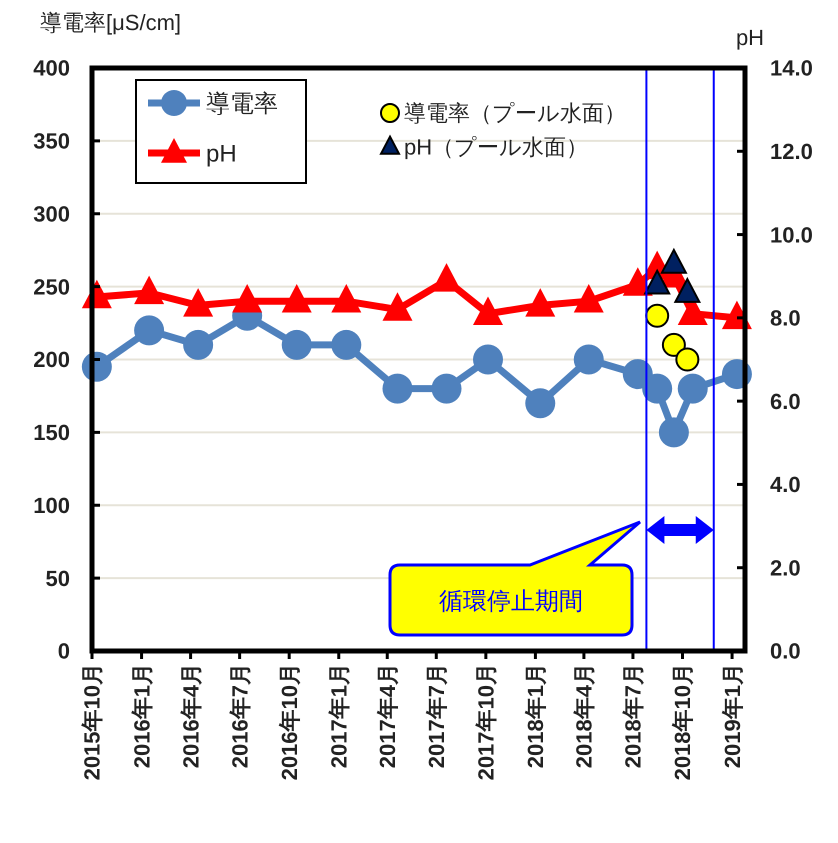 The image size is (838, 843). I want to click on y-tick-label: 350, so click(51, 141).